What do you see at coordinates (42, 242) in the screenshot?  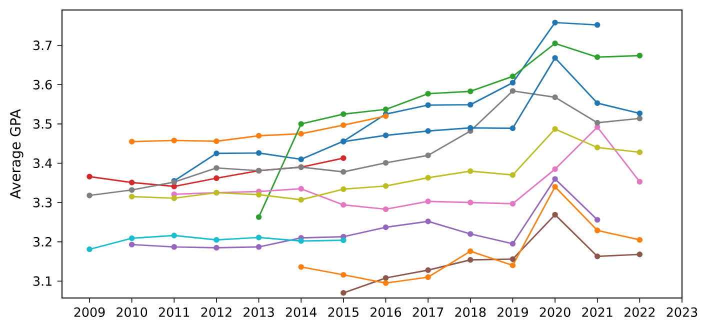 I see `y-tick-label: 3.2` at bounding box center [42, 242].